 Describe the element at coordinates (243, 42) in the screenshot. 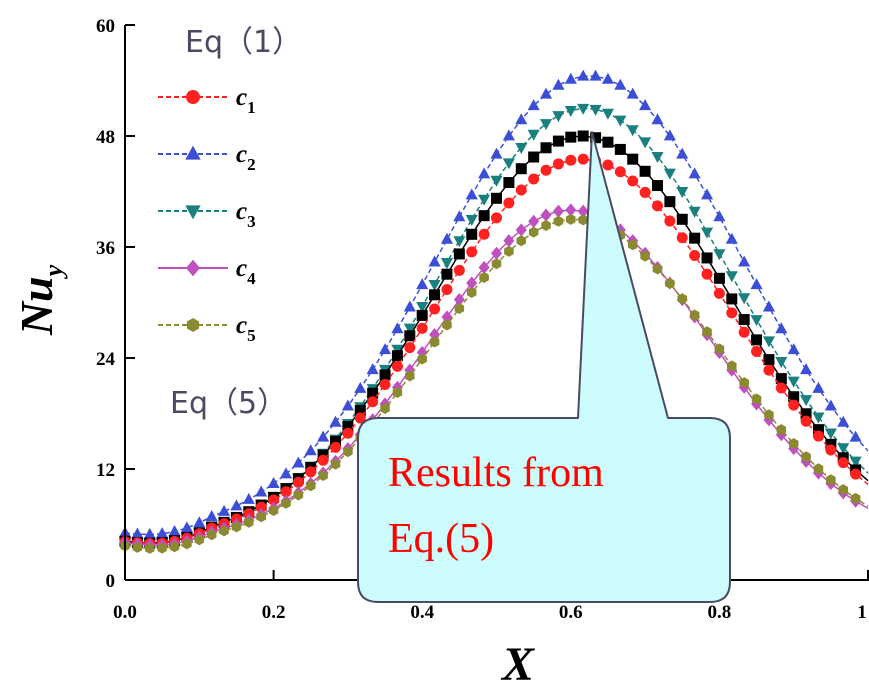

I see `eq1-note: Eq（1）` at that location.